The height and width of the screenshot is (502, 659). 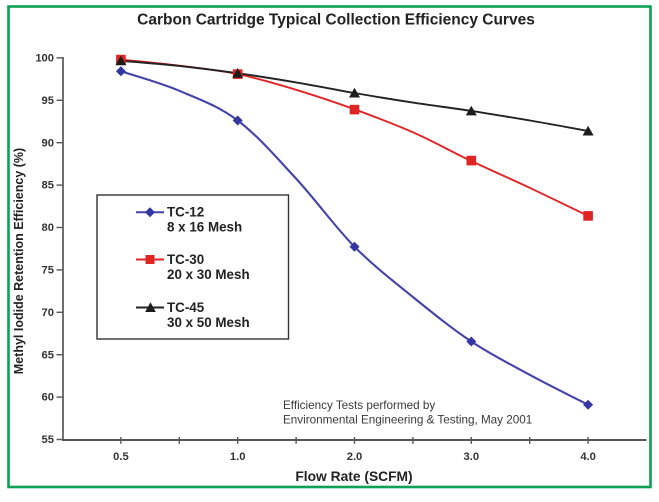 I want to click on svg-text: 55, so click(x=48, y=440).